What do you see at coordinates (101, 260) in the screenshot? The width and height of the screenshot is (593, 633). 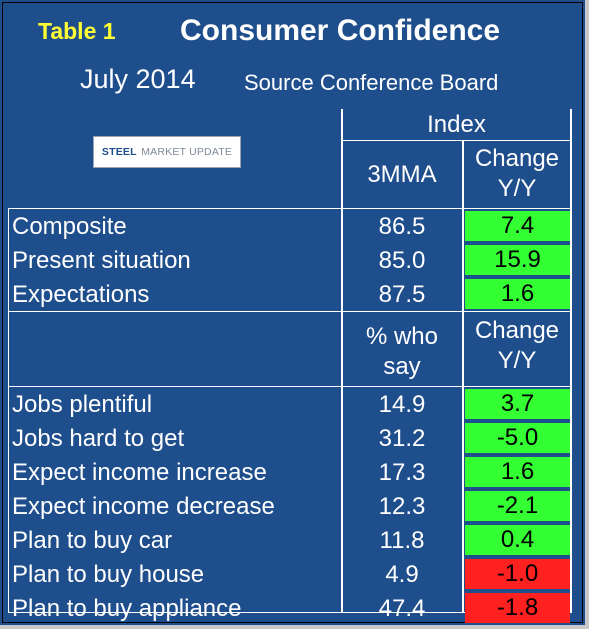 I see `row-label: Present situation` at bounding box center [101, 260].